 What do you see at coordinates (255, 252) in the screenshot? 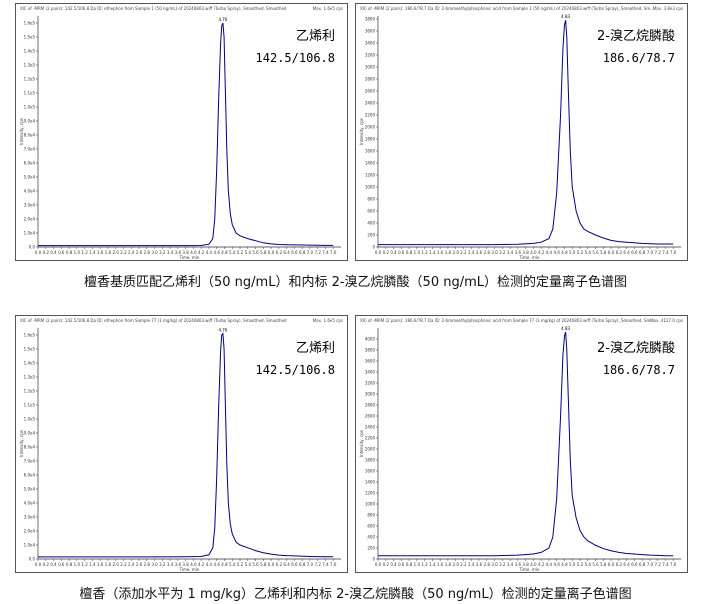
I see `x-tick-label: 5.6` at bounding box center [255, 252].